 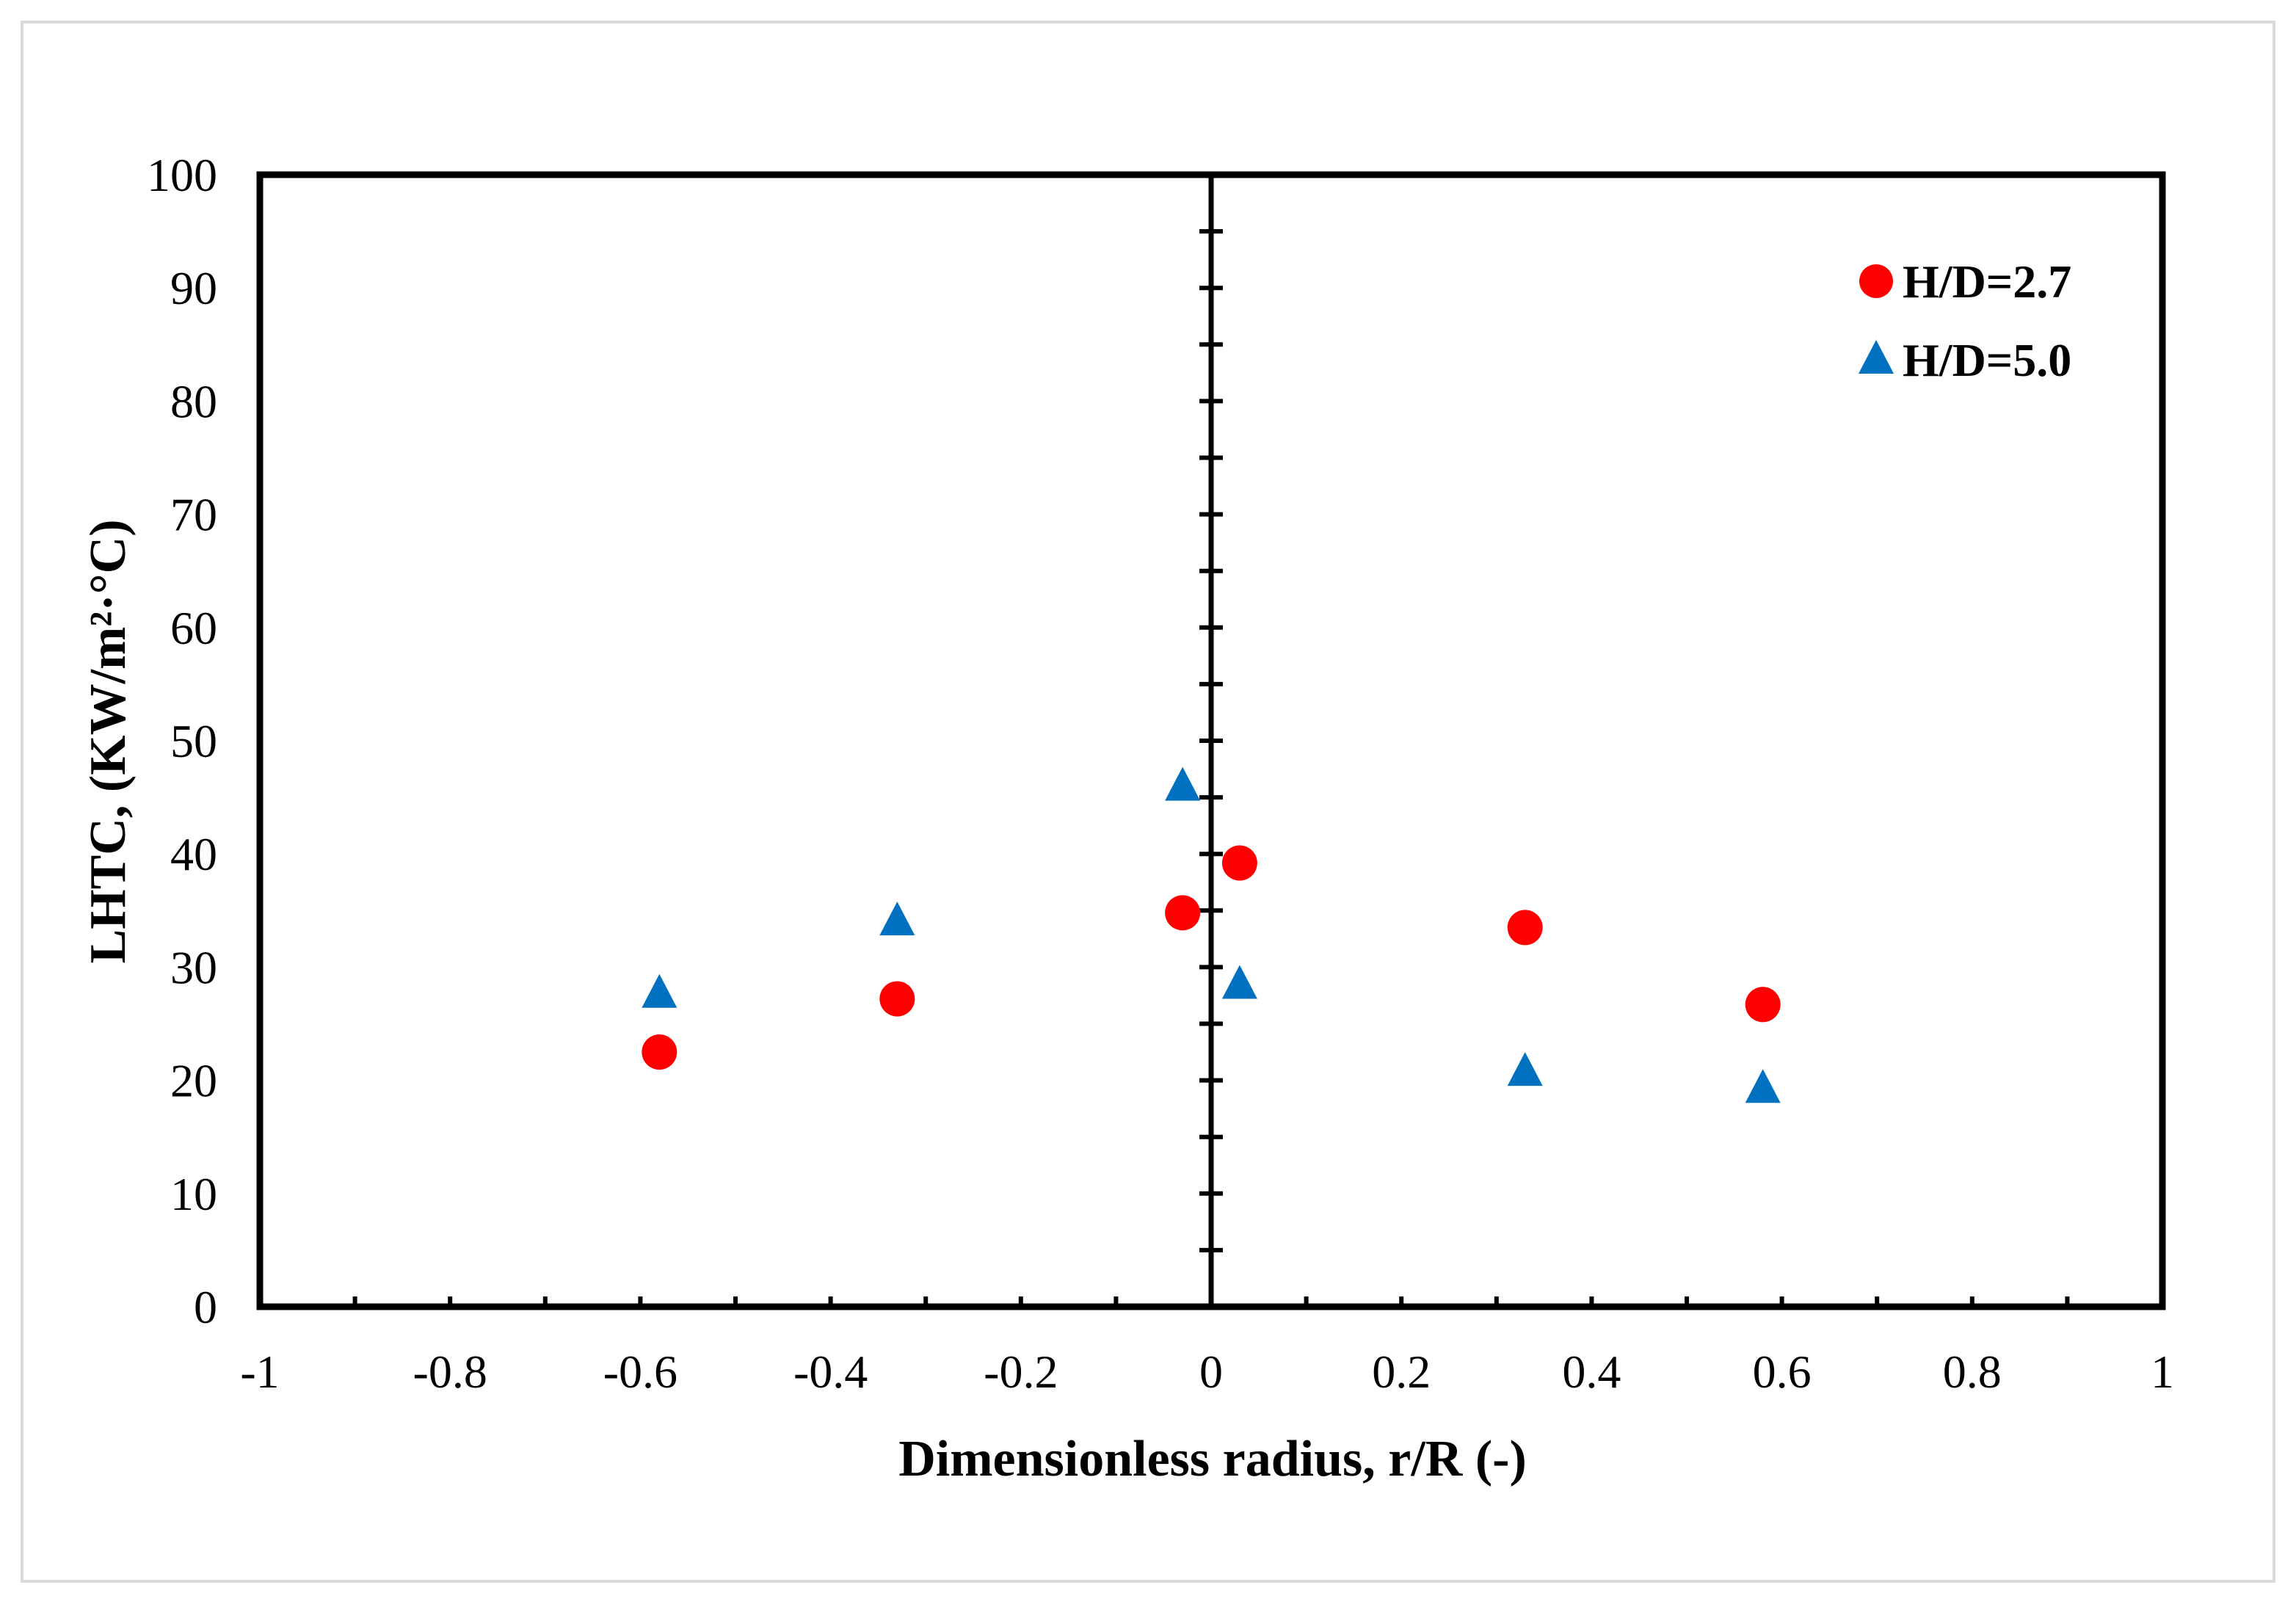 What do you see at coordinates (1021, 1372) in the screenshot?
I see `x-tick-label: -0.2` at bounding box center [1021, 1372].